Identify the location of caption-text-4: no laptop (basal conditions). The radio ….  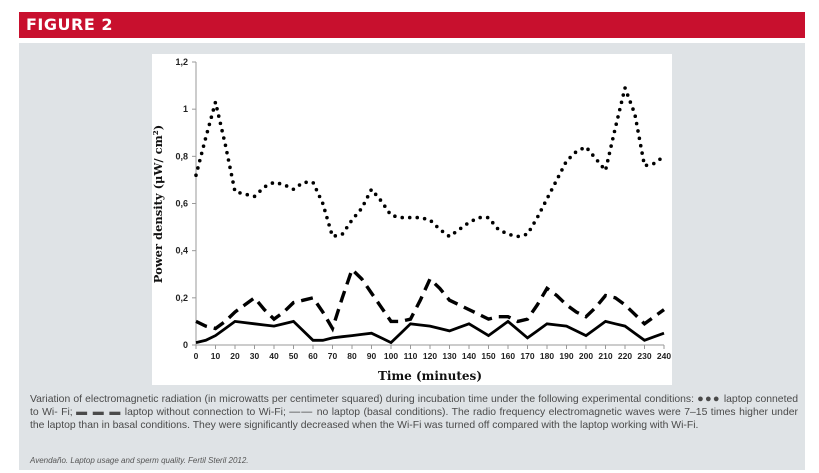
(414, 419).